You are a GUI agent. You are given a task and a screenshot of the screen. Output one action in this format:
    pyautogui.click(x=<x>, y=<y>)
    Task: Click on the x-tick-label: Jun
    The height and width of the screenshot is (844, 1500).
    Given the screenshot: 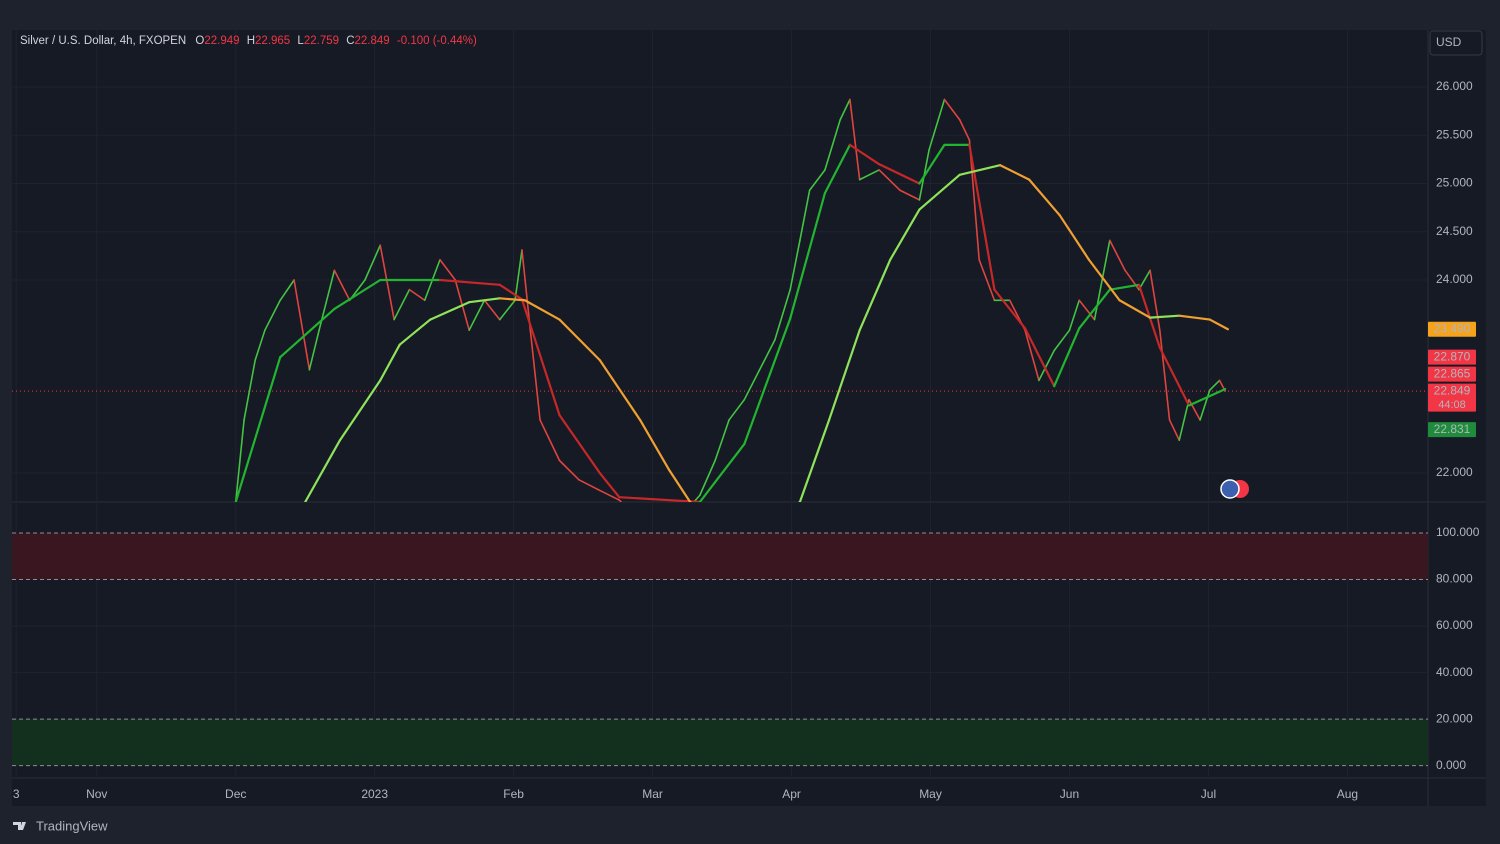 What is the action you would take?
    pyautogui.click(x=1069, y=794)
    